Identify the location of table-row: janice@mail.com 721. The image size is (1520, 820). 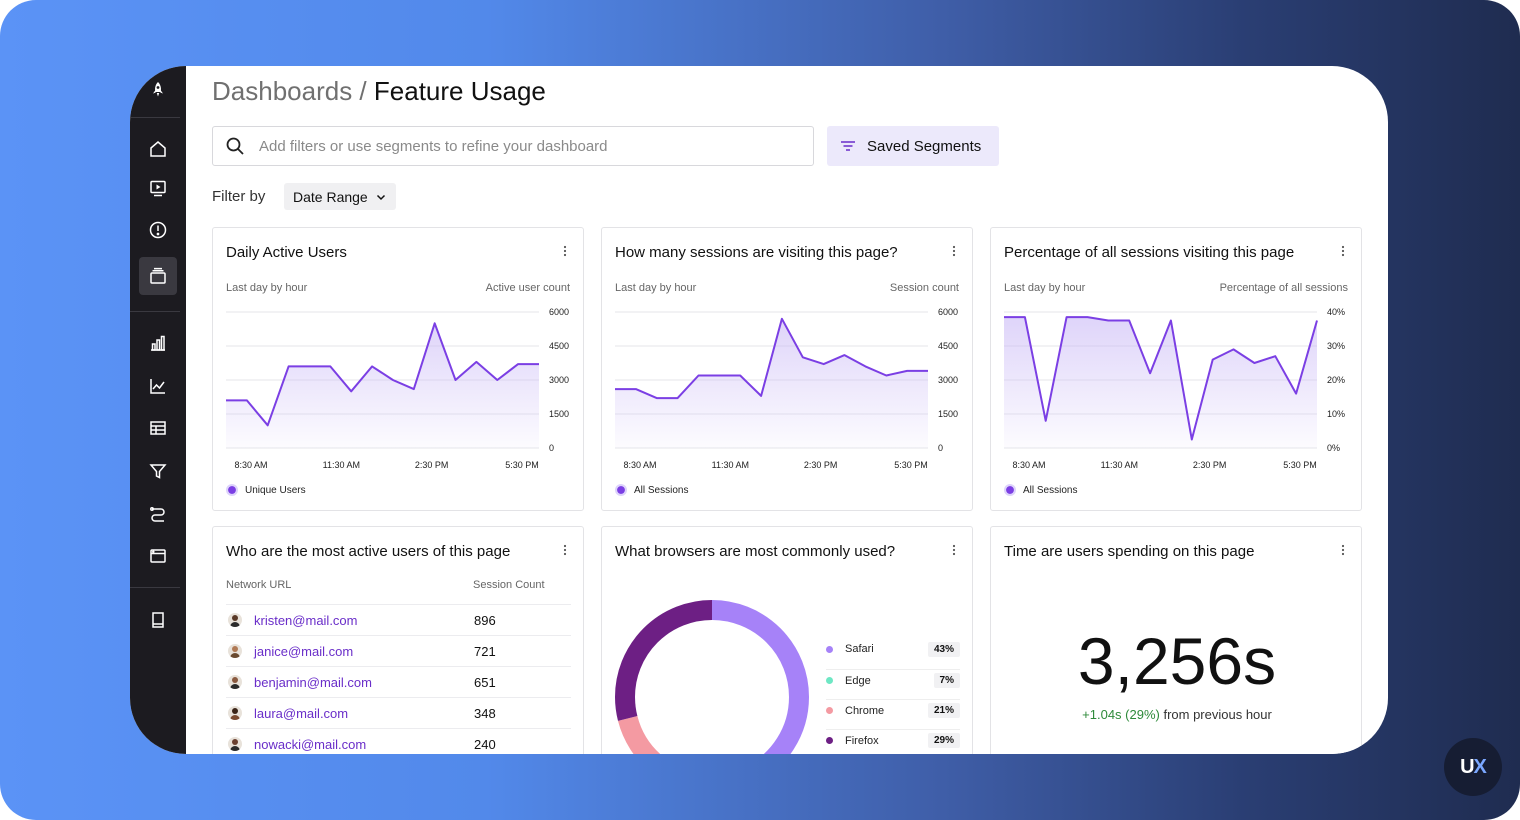
(398, 650).